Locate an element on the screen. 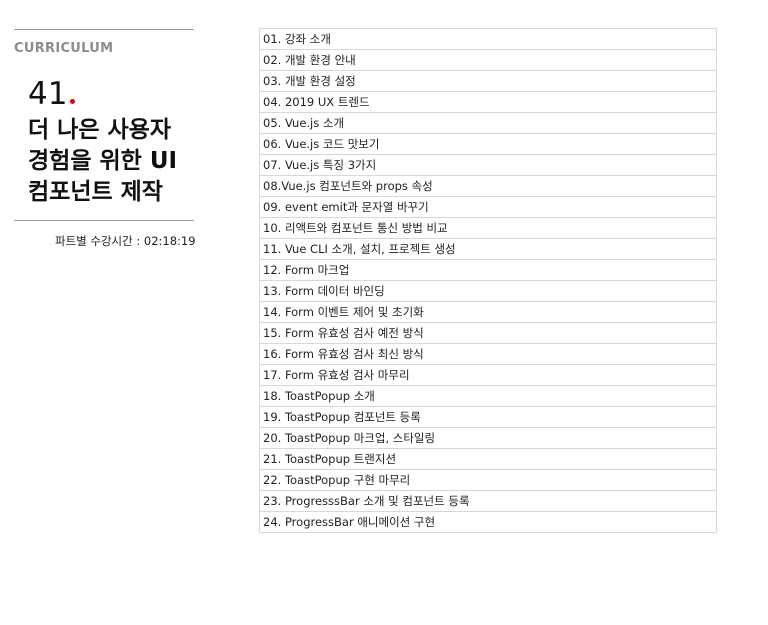 This screenshot has height=625, width=768. table-row: 06. Vue.js 코드 맛보기 is located at coordinates (488, 144).